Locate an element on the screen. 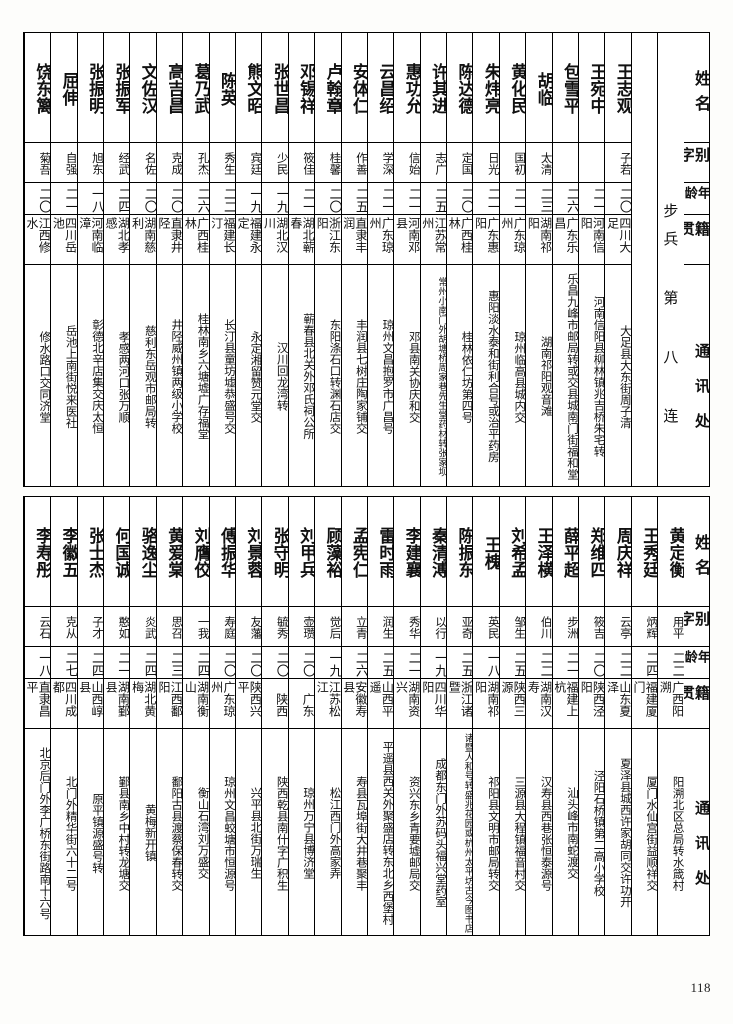 This screenshot has width=733, height=1024. row-label-address: 通讯处 is located at coordinates (701, 852).